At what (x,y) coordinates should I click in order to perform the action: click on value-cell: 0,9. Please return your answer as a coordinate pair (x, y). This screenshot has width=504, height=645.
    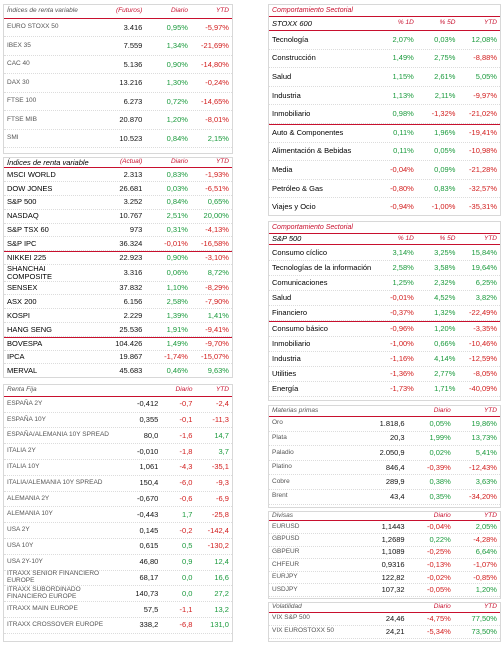
    Looking at the image, I should click on (187, 562).